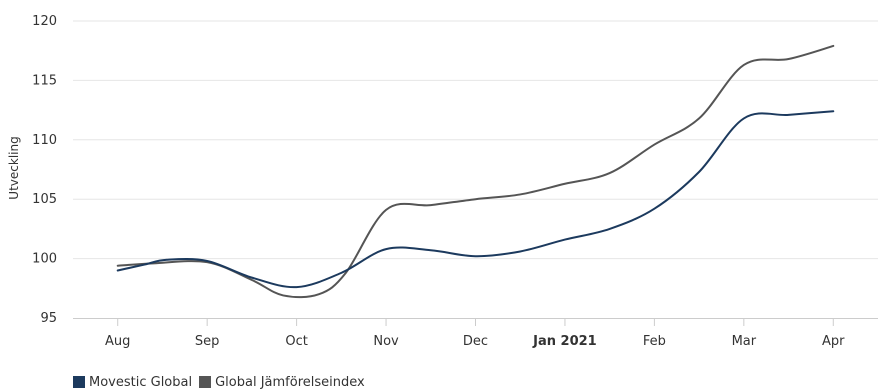  I want to click on legend-item-global-index: Global Jämförelseindex, so click(282, 382).